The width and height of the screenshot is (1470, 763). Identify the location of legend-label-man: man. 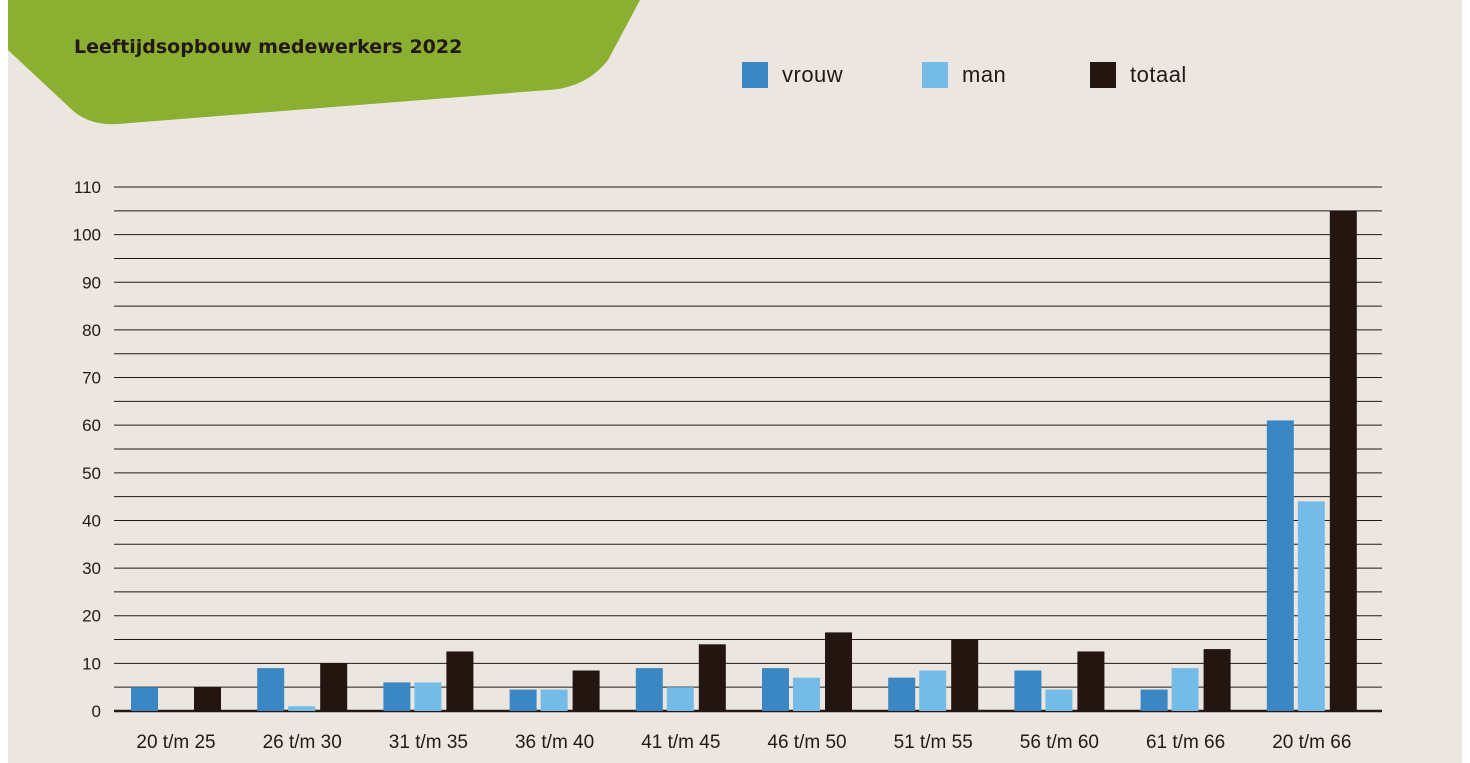
(984, 74).